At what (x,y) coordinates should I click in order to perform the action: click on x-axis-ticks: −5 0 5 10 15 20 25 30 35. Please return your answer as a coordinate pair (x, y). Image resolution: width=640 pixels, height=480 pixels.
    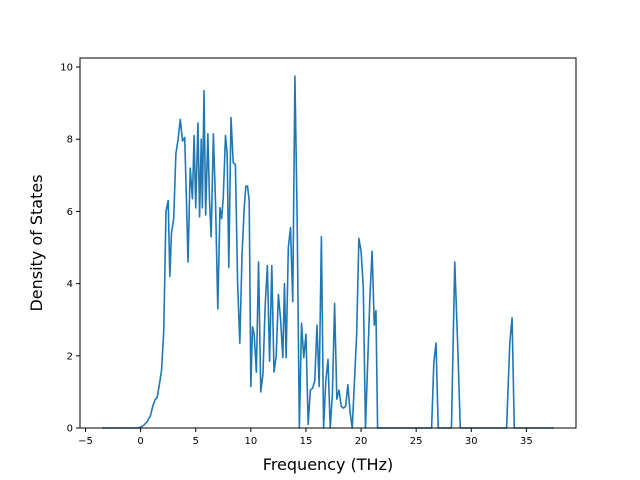
    Looking at the image, I should click on (305, 437).